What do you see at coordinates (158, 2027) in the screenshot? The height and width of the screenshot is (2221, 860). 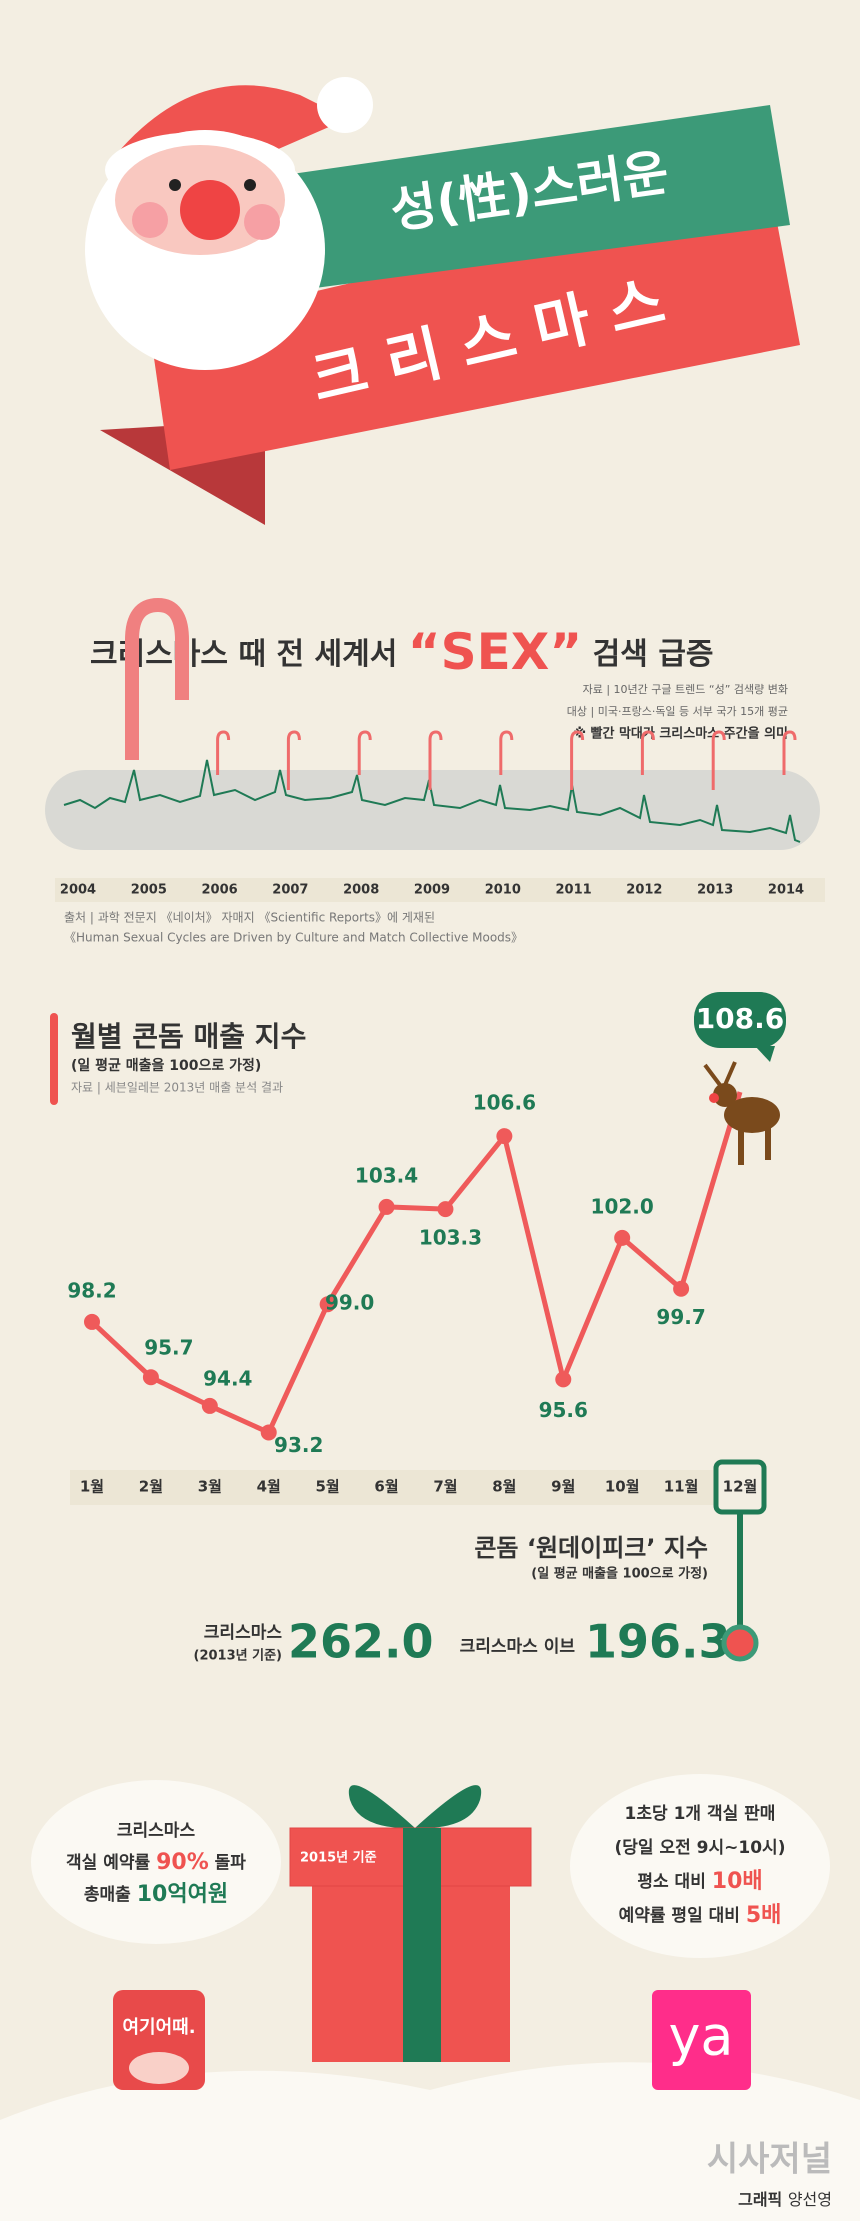 I see `left-logo: 여기어때.` at bounding box center [158, 2027].